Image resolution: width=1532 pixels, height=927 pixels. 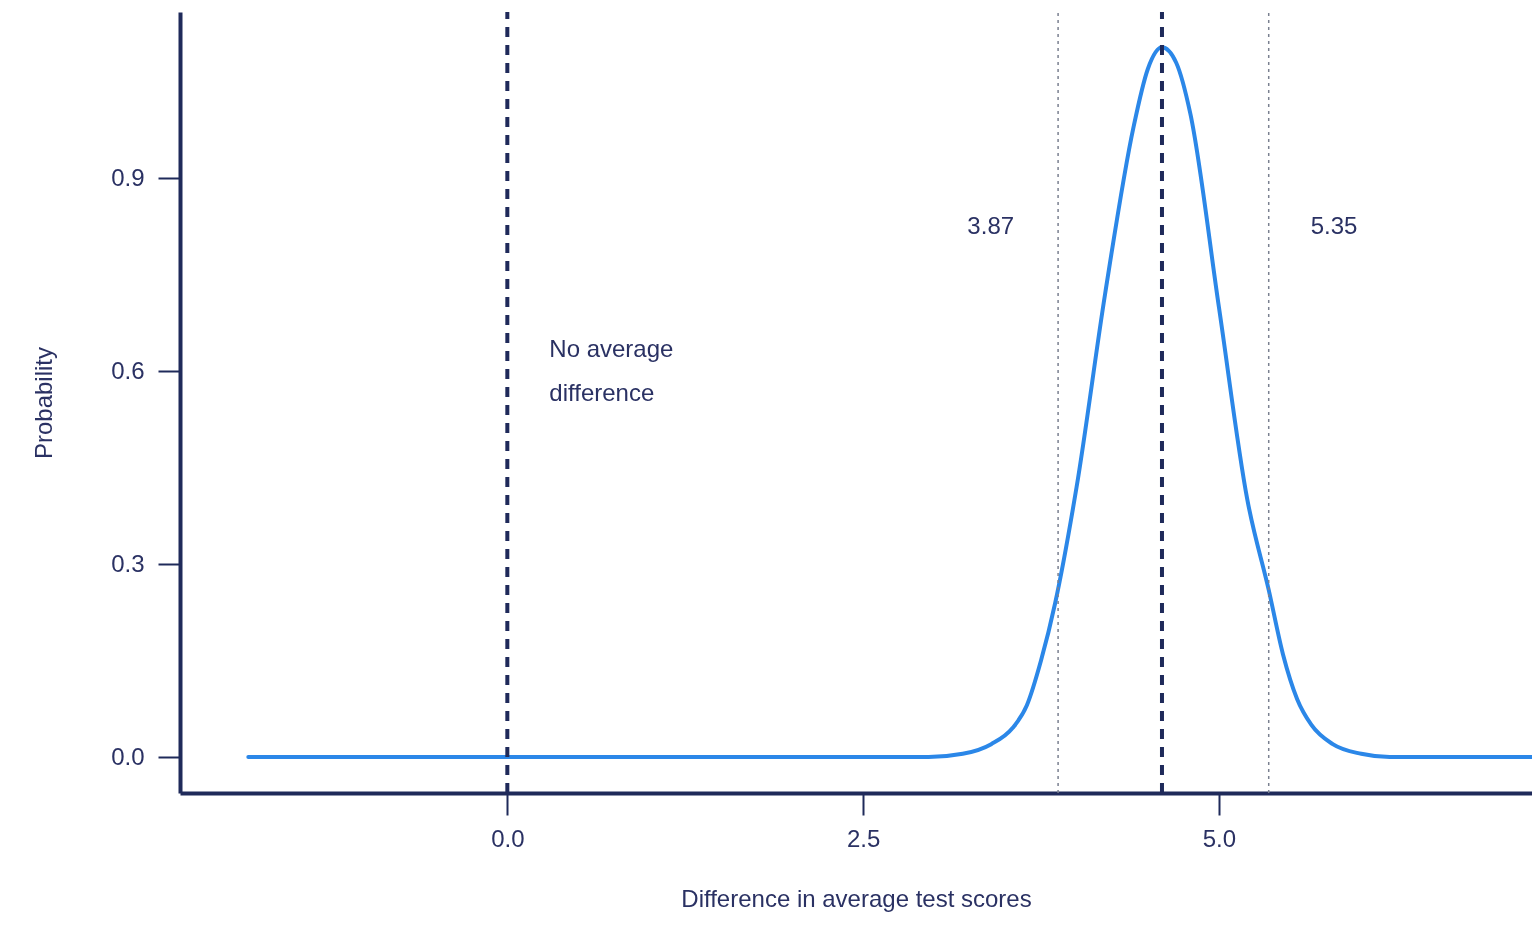 I want to click on y-axis-title: Probability, so click(x=44, y=403).